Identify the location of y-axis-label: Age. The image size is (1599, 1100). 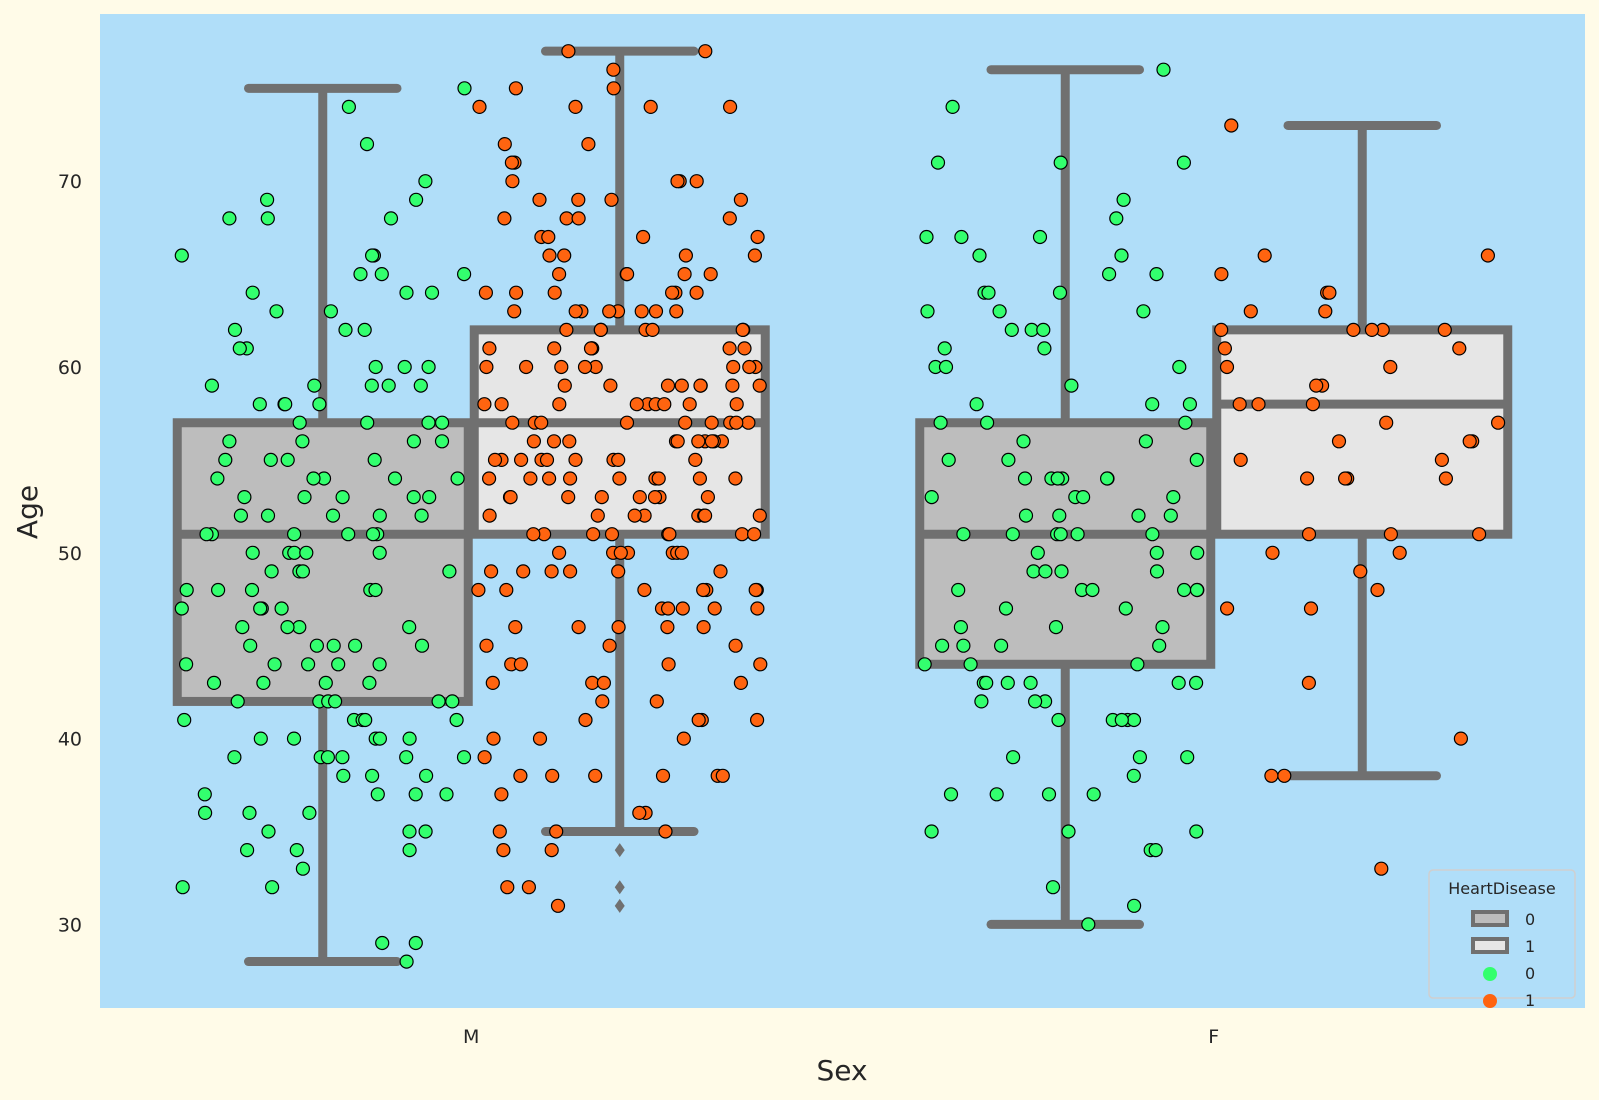
(27, 512).